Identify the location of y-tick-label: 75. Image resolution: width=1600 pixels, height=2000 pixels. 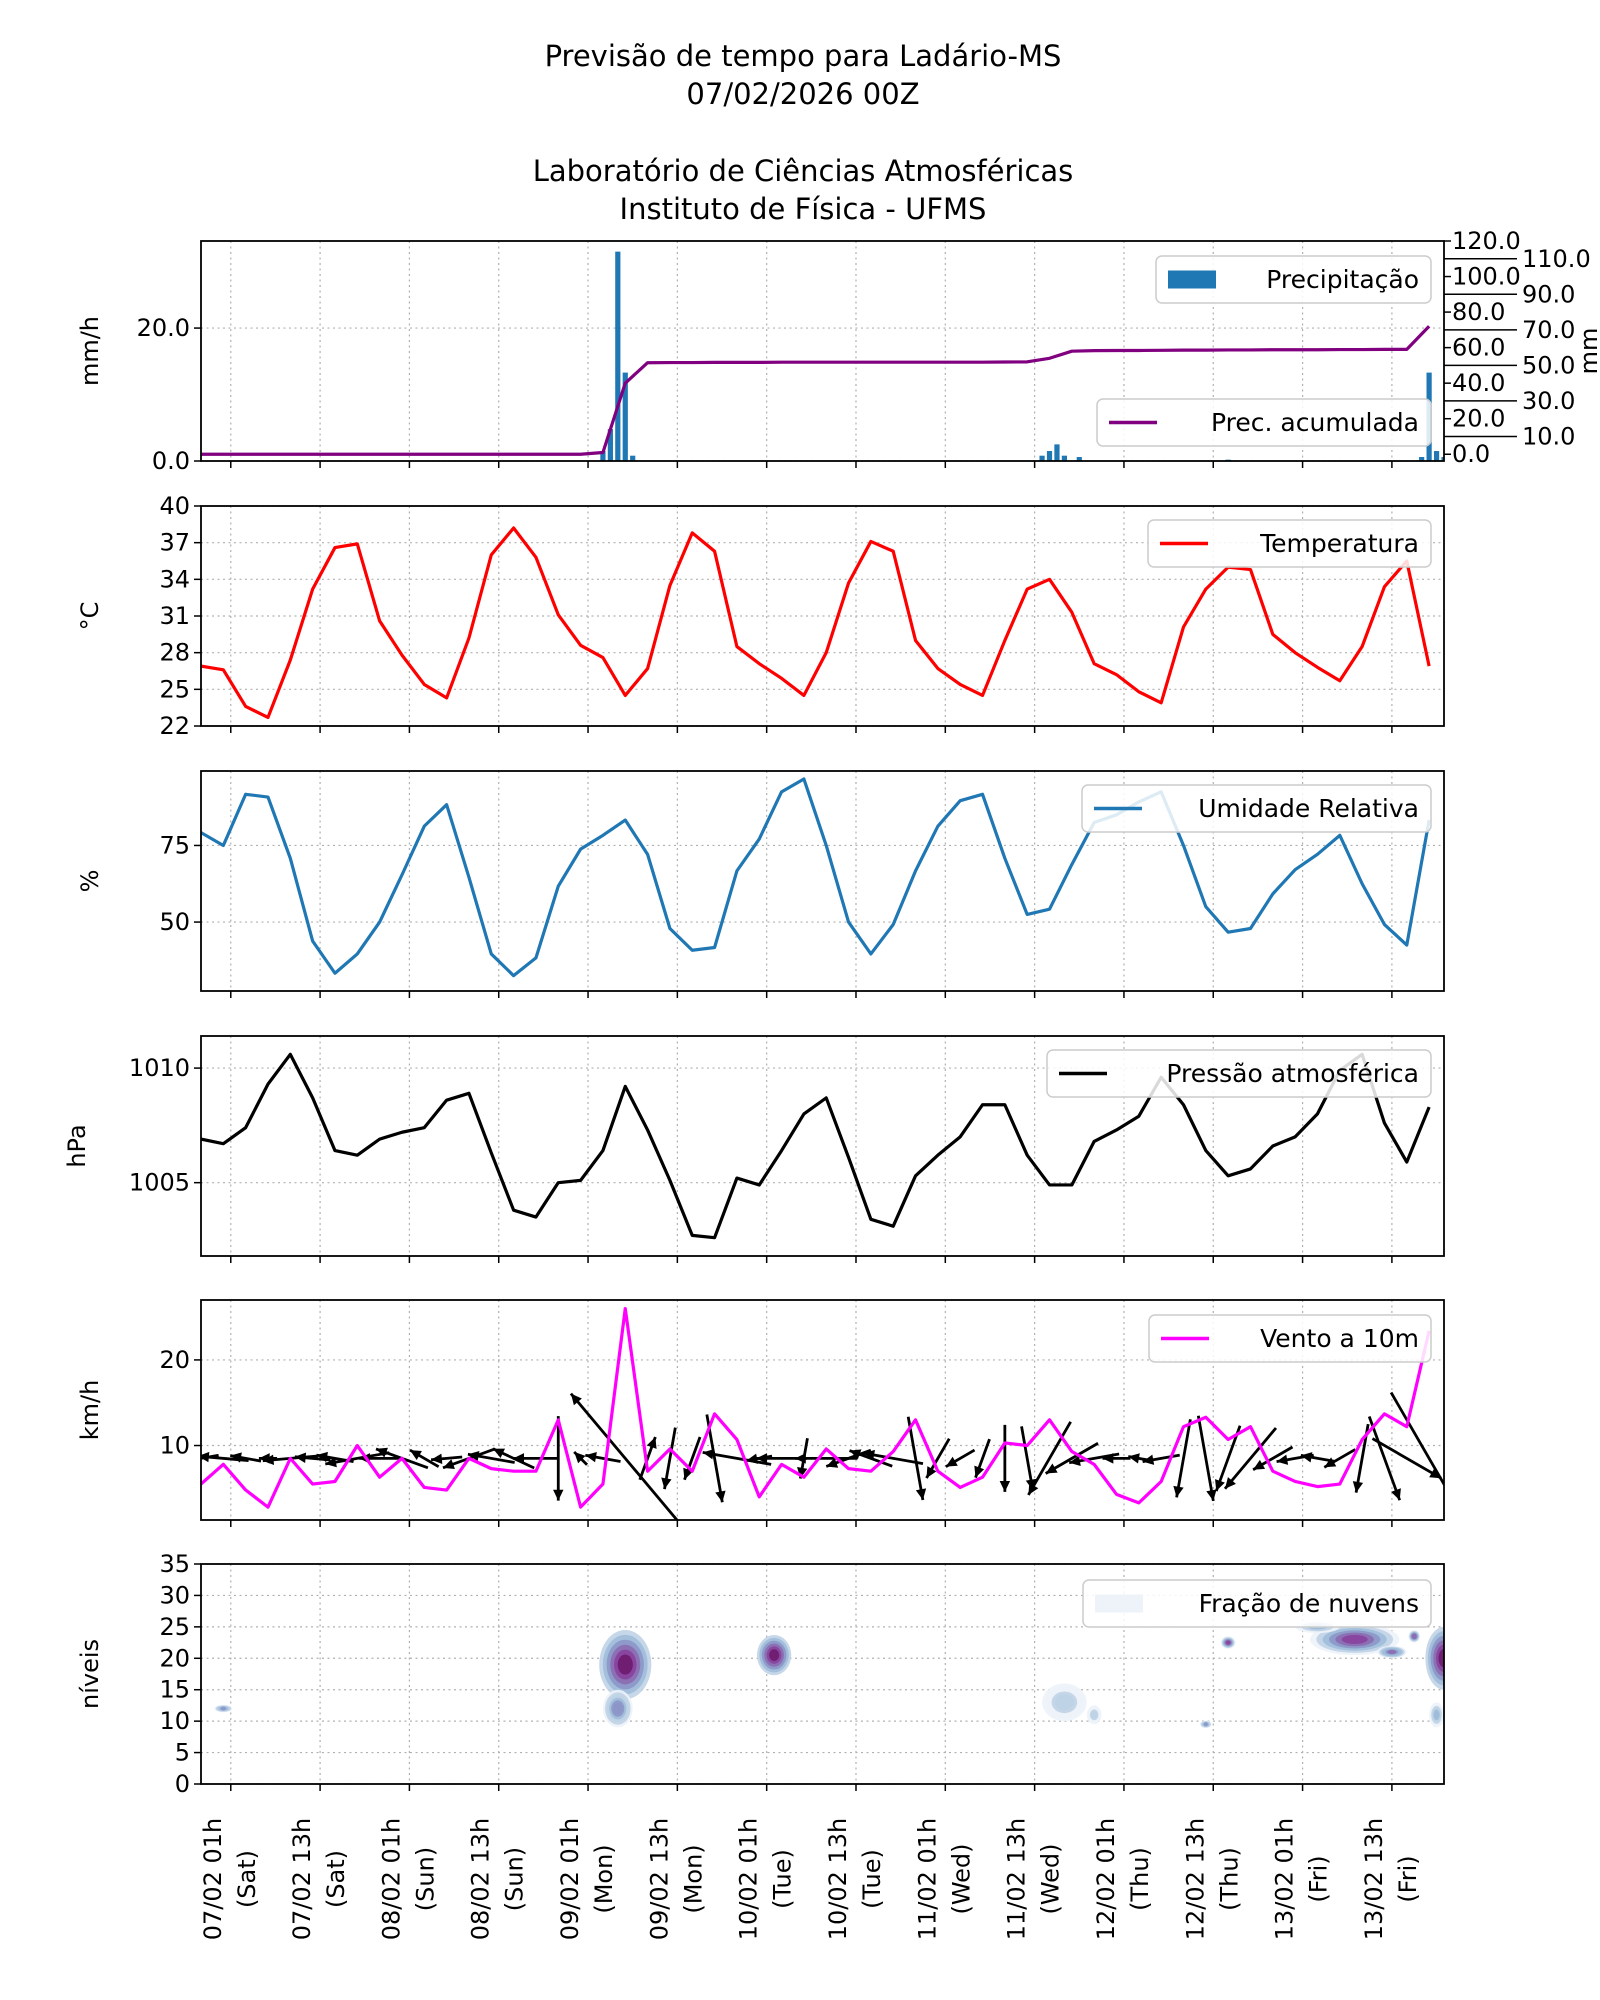
(174, 845).